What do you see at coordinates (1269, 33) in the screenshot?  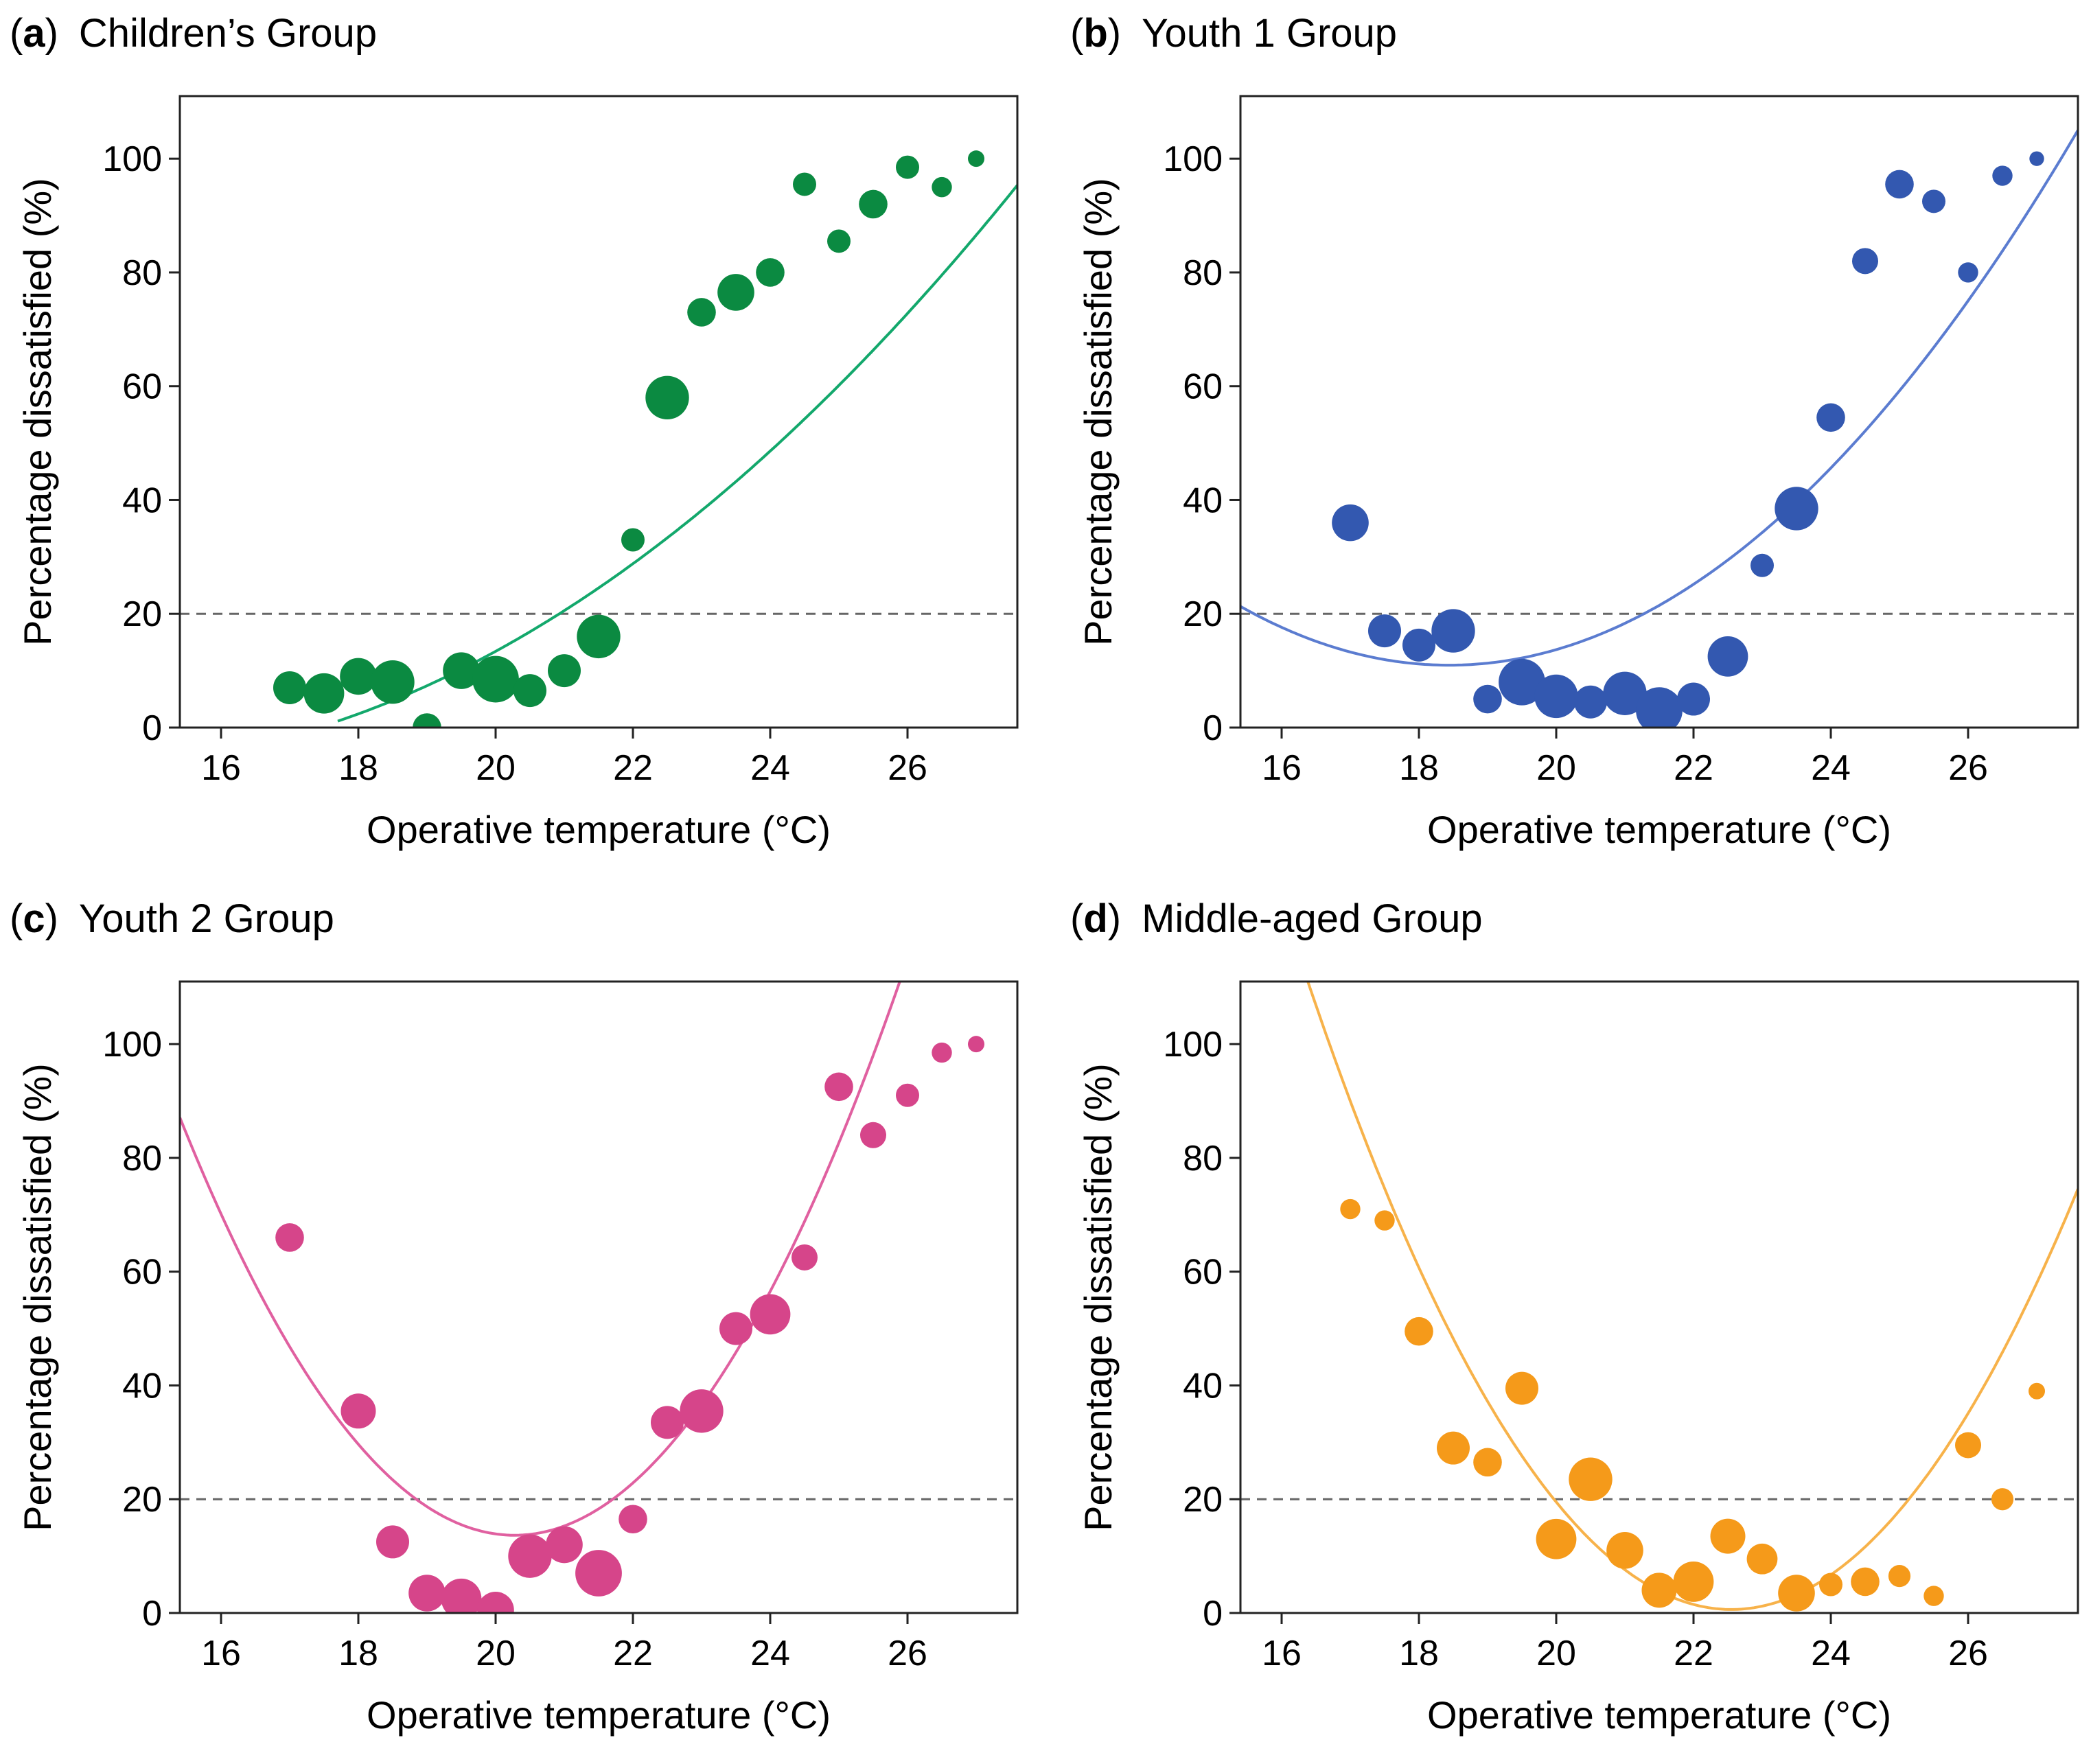 I see `chart-title: Youth 1 Group` at bounding box center [1269, 33].